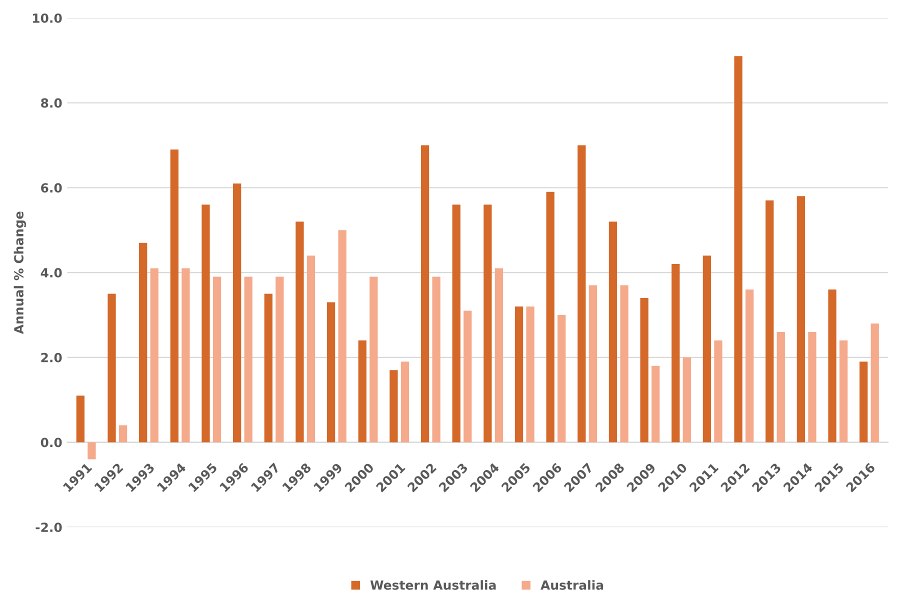 The width and height of the screenshot is (897, 599). What do you see at coordinates (51, 188) in the screenshot?
I see `y-tick-label: 6.0` at bounding box center [51, 188].